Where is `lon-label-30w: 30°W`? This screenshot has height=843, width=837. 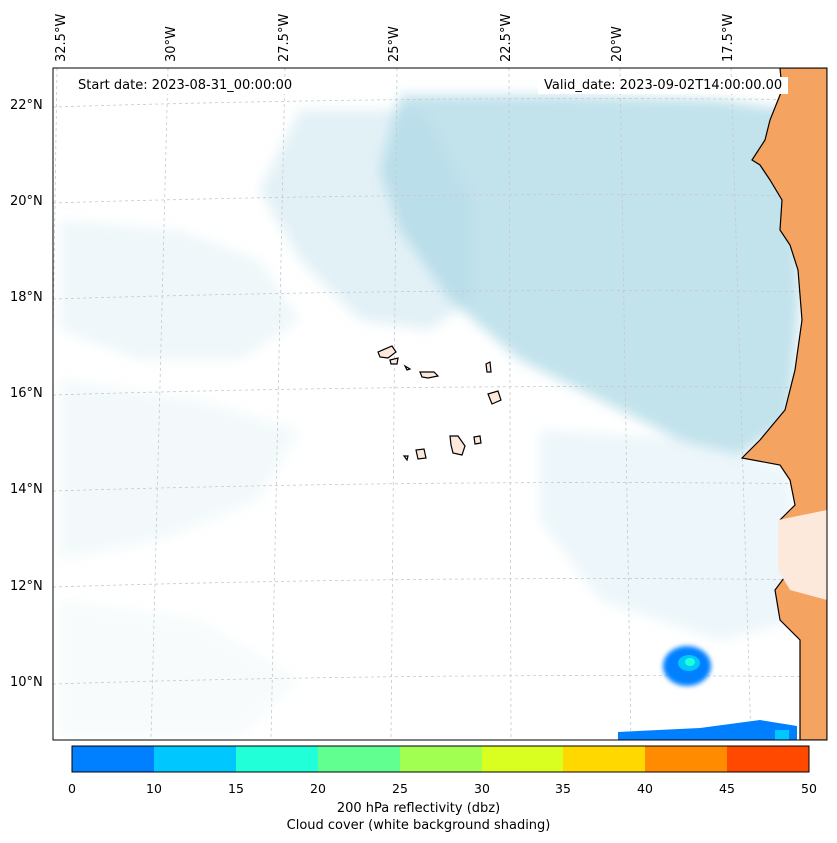 lon-label-30w: 30°W is located at coordinates (171, 44).